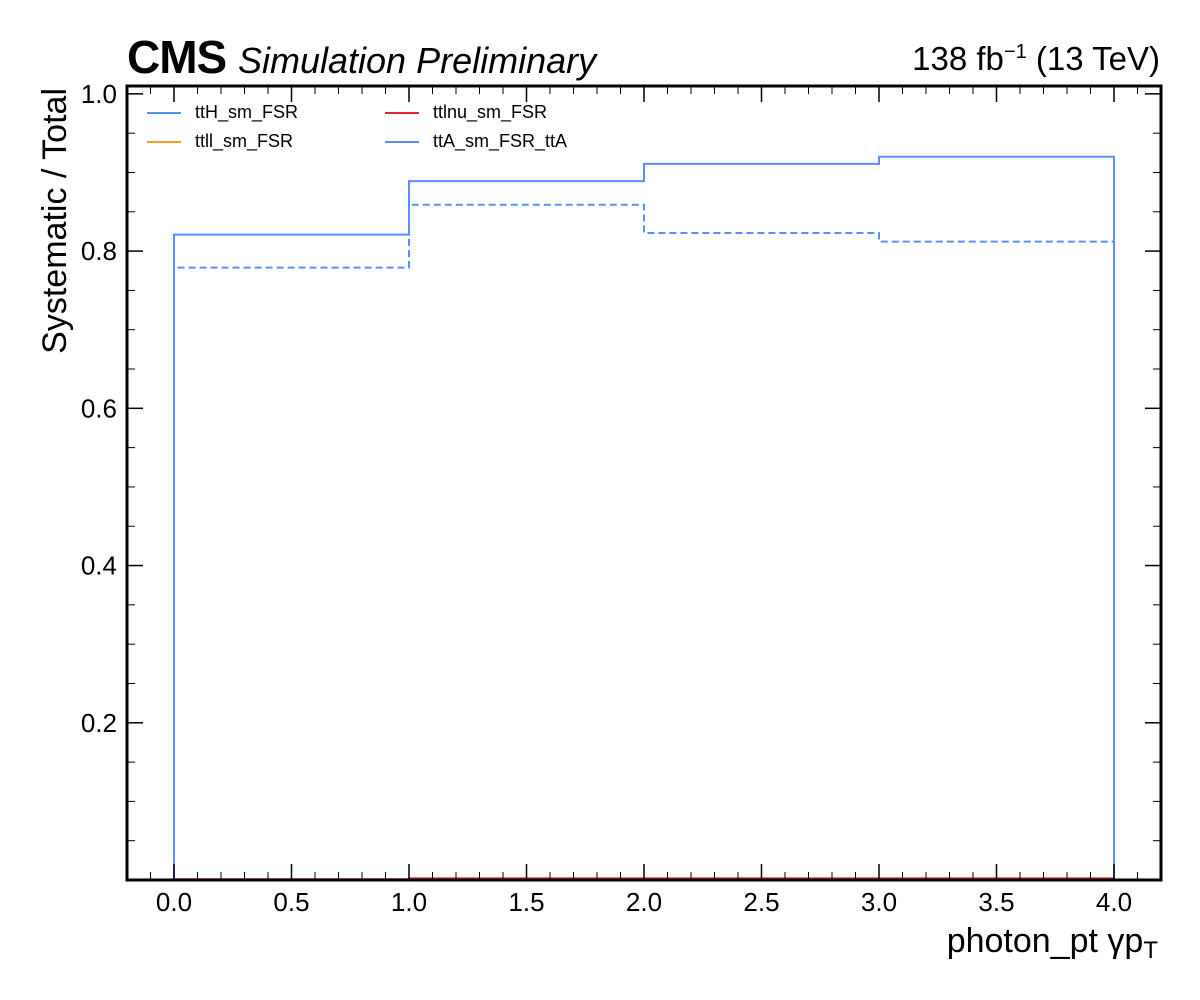 Image resolution: width=1200 pixels, height=1000 pixels. I want to click on x-tick-label: 1.0, so click(409, 902).